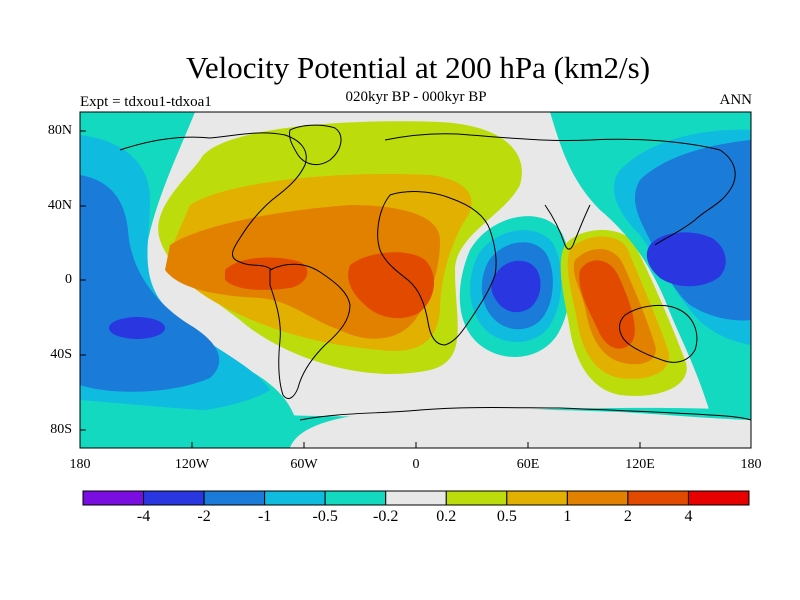 This screenshot has height=600, width=800. Describe the element at coordinates (658, 333) in the screenshot. I see `coast-australia` at that location.